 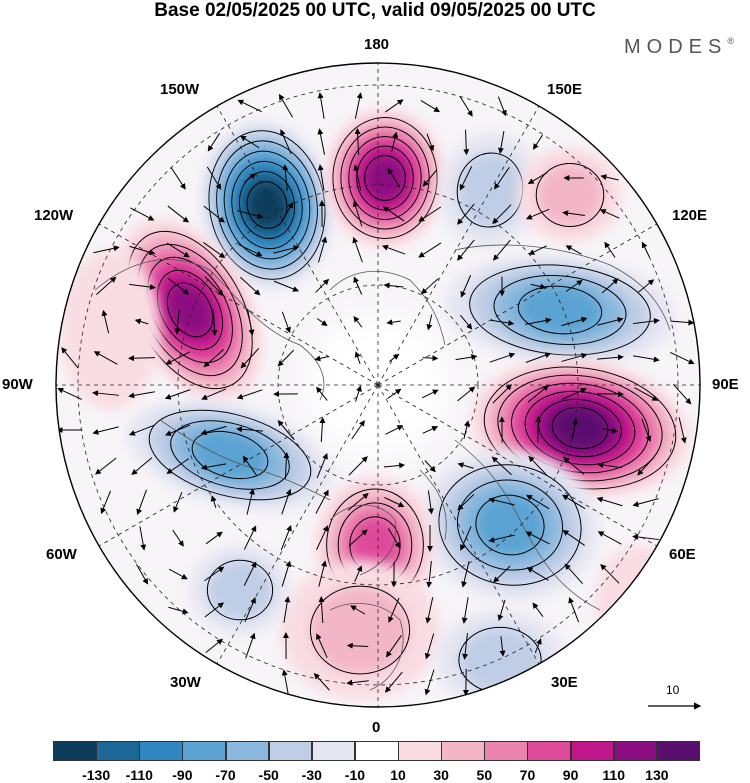 What do you see at coordinates (139, 775) in the screenshot?
I see `colorbar-tick-label: -110` at bounding box center [139, 775].